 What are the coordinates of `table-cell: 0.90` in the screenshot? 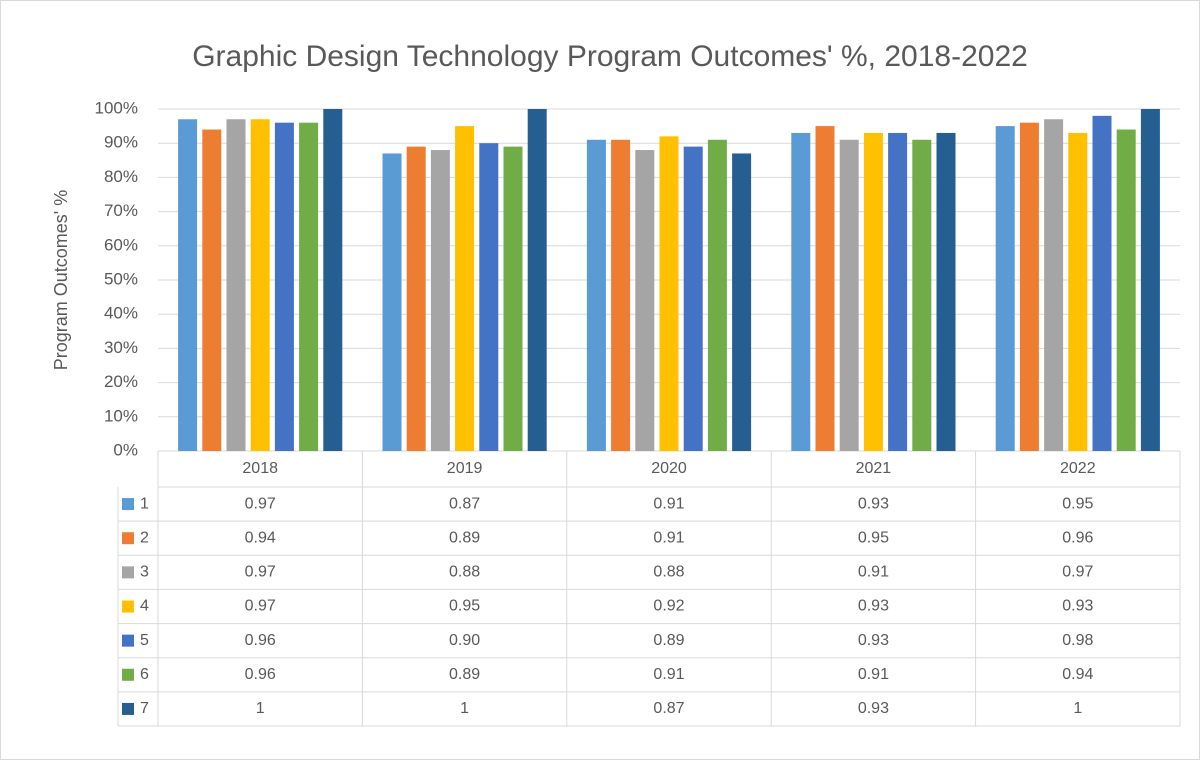 It's located at (464, 640).